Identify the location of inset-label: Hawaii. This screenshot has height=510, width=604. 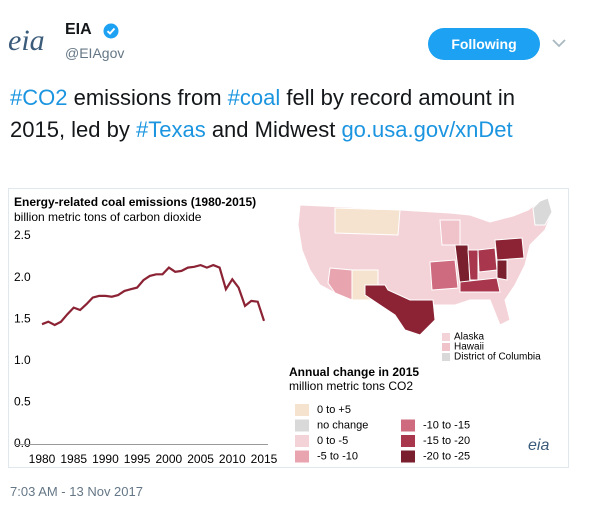
(469, 347).